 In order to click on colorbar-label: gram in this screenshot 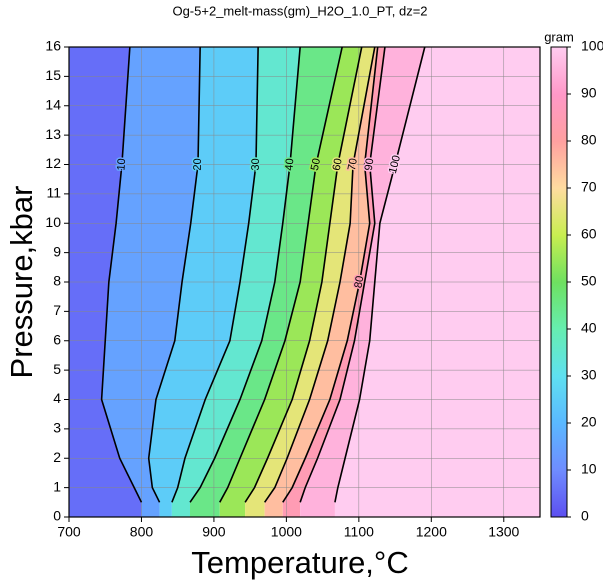, I will do `click(559, 36)`.